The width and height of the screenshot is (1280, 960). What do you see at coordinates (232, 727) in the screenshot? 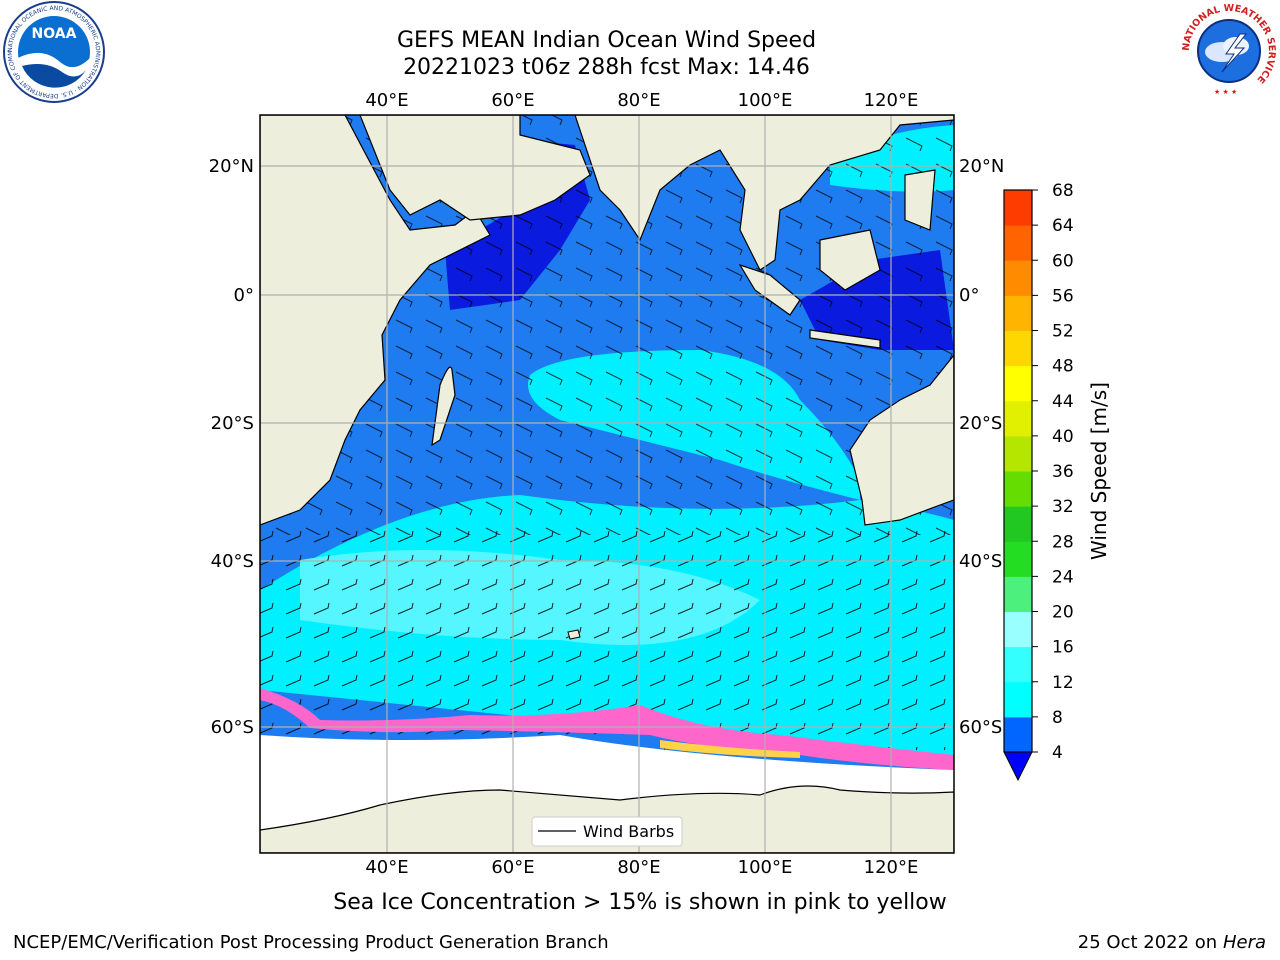
I see `left-label-60s: 60°S` at bounding box center [232, 727].